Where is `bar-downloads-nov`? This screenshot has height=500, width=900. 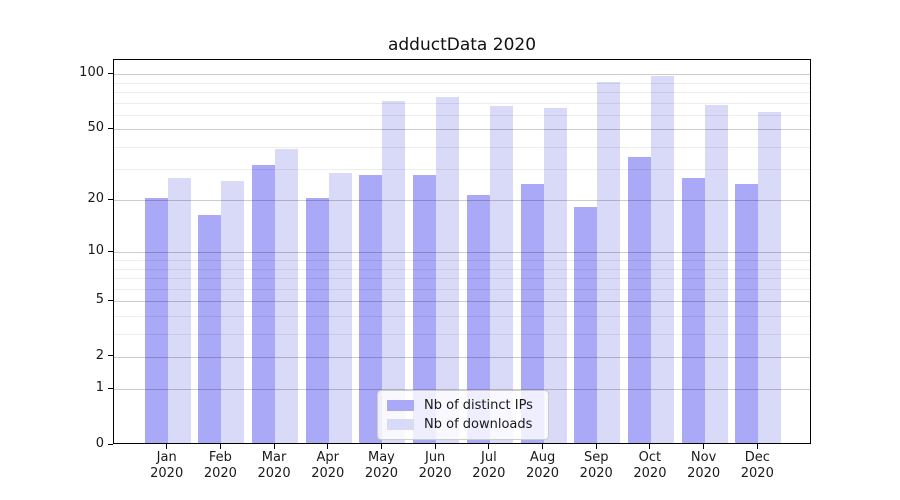
bar-downloads-nov is located at coordinates (716, 274).